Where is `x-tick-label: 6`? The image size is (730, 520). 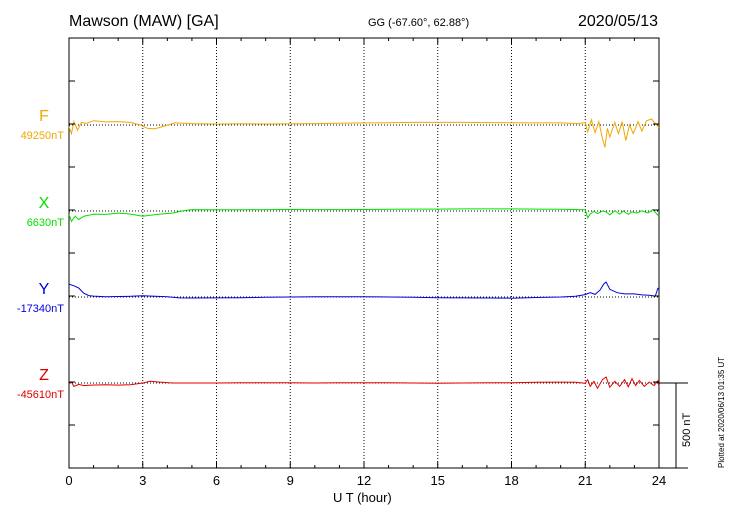 x-tick-label: 6 is located at coordinates (216, 480).